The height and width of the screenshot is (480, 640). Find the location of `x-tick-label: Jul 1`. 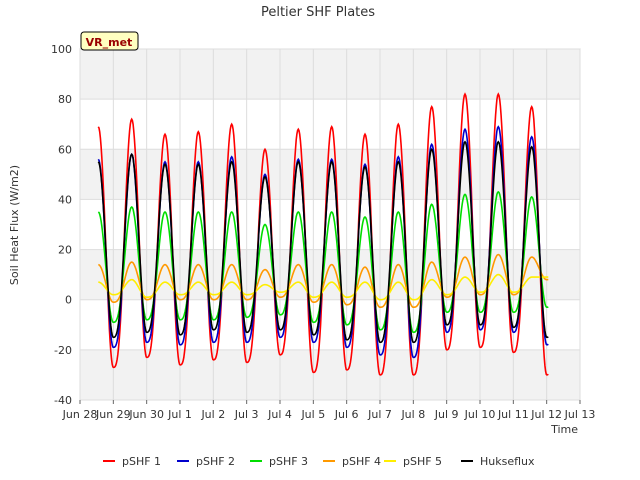

x-tick-label: Jul 1 is located at coordinates (179, 414).